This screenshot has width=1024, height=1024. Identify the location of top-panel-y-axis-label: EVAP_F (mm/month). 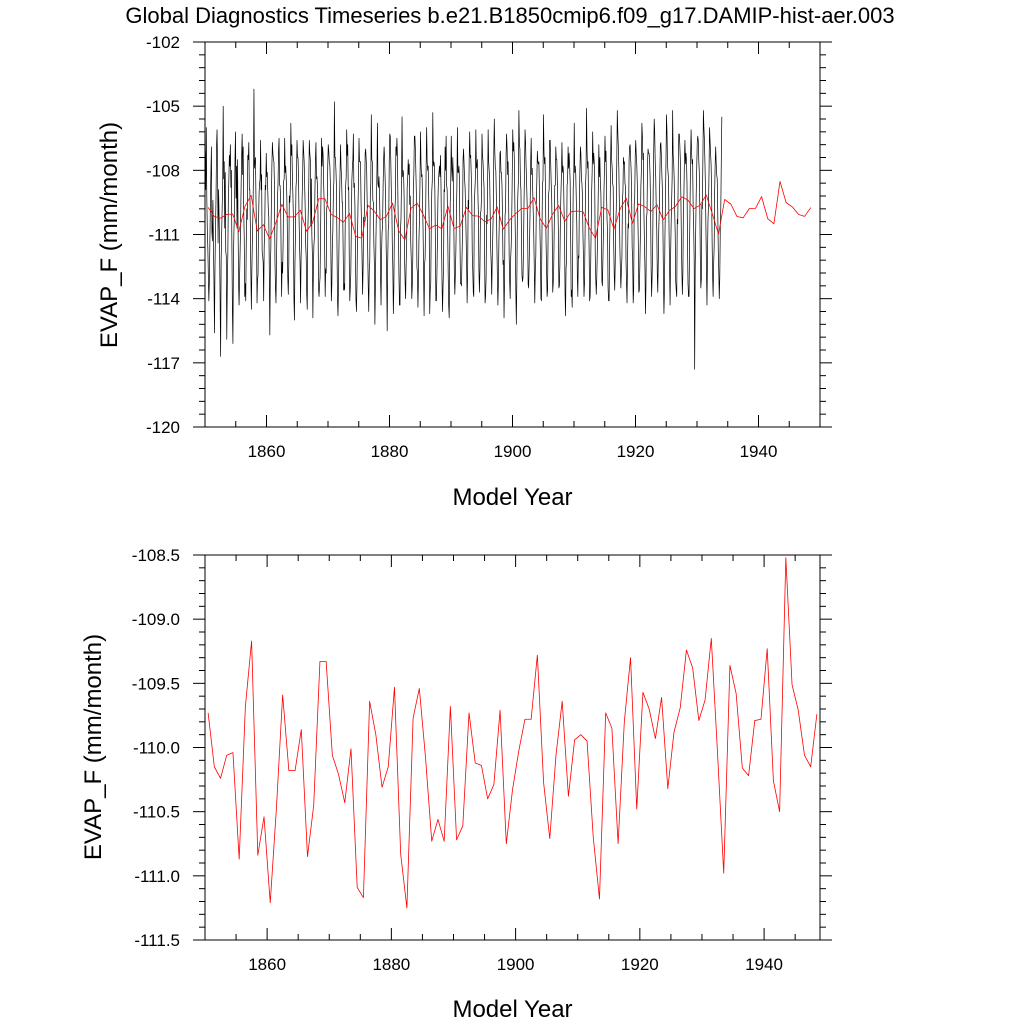
(109, 235).